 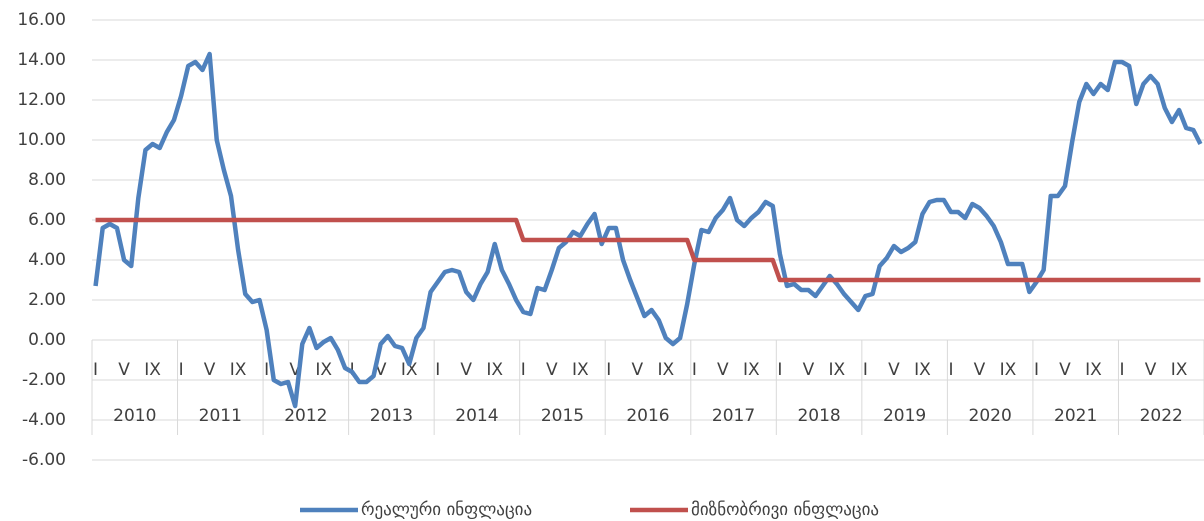 What do you see at coordinates (648, 250) in the screenshot?
I see `series-line` at bounding box center [648, 250].